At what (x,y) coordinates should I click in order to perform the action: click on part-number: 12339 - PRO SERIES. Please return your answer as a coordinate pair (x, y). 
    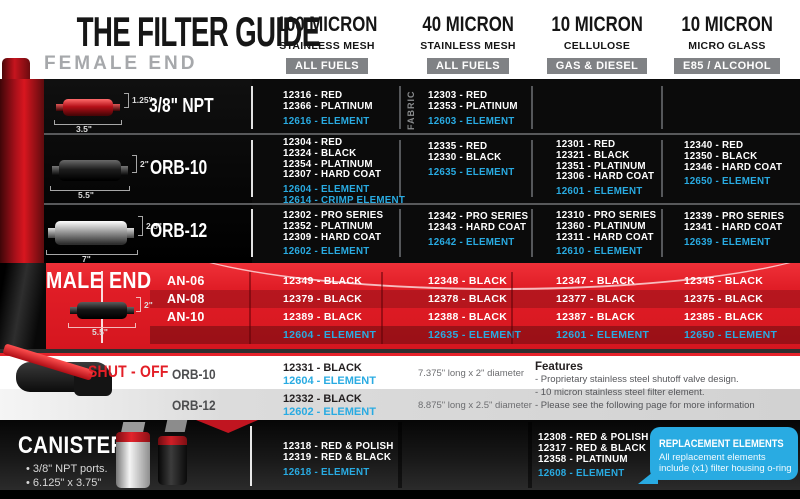
    Looking at the image, I should click on (734, 216).